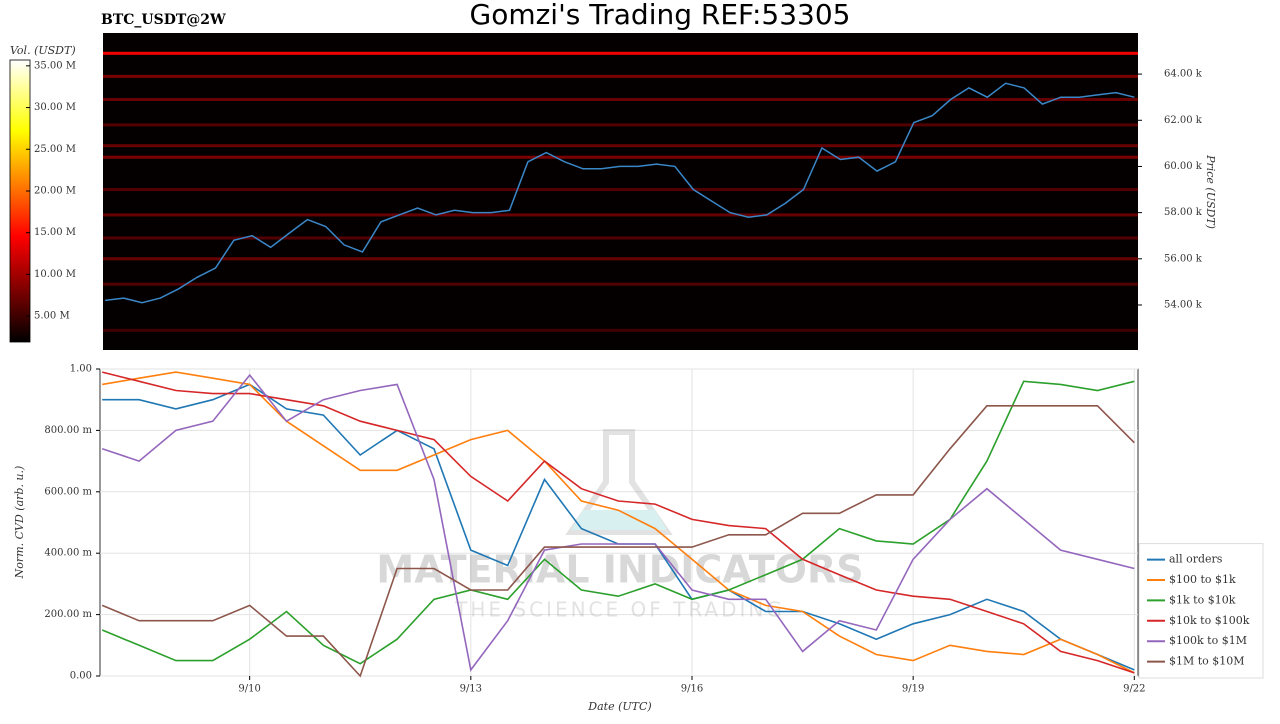 The height and width of the screenshot is (724, 1280). What do you see at coordinates (68, 491) in the screenshot?
I see `y-tick-label: 600.00 m` at bounding box center [68, 491].